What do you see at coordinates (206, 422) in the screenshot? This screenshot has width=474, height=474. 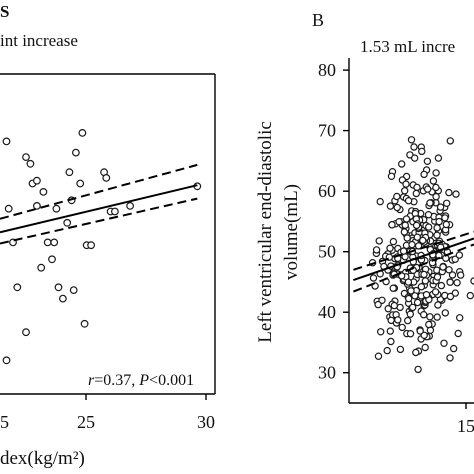 I see `panel-a-x-tick-label-30: 30` at bounding box center [206, 422].